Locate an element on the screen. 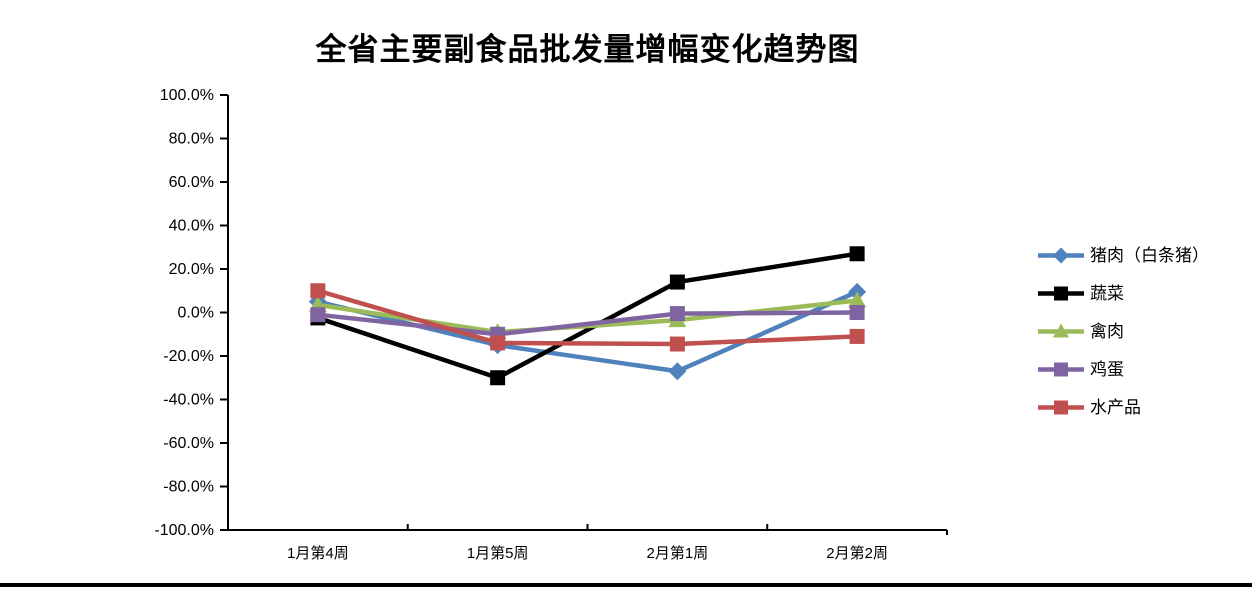 The image size is (1252, 590). y-tick-label: -20.0% is located at coordinates (188, 356).